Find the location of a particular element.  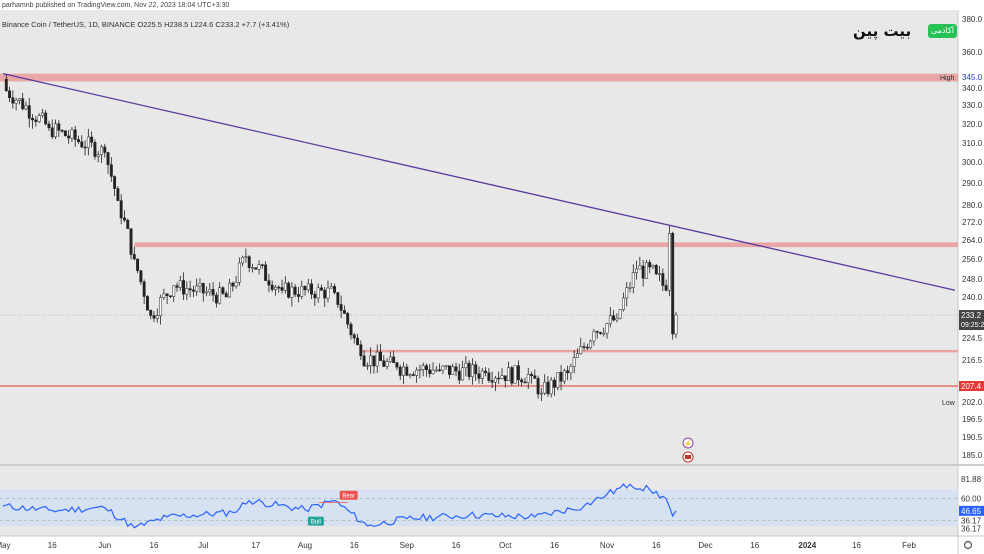

rsi-layer: Bull Bear is located at coordinates (479, 506).